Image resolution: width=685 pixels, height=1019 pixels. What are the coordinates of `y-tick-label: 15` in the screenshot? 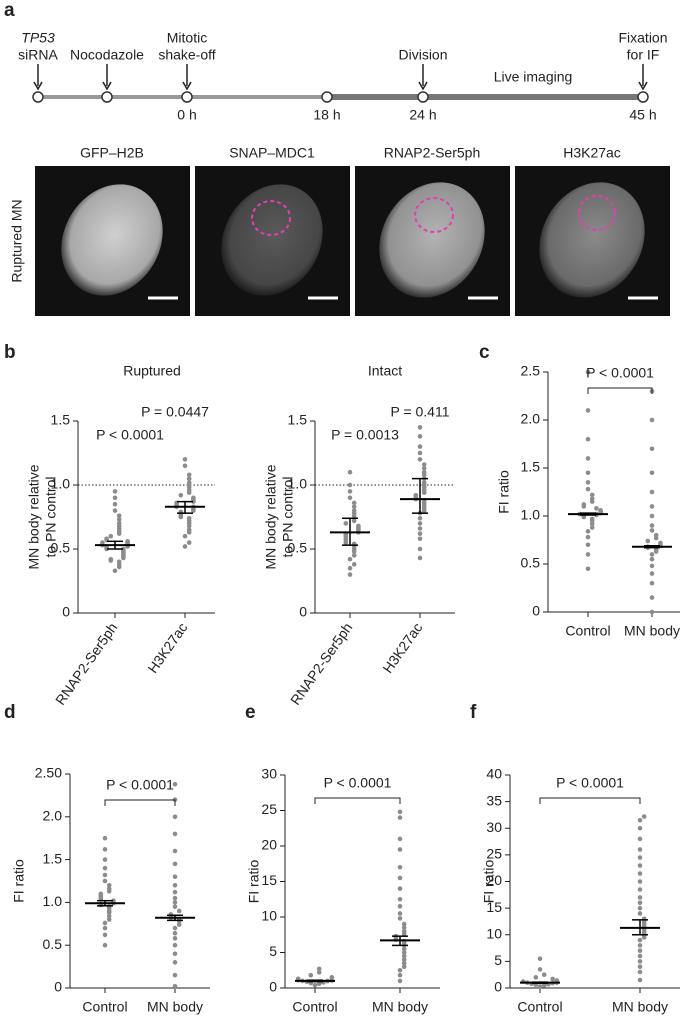 It's located at (494, 907).